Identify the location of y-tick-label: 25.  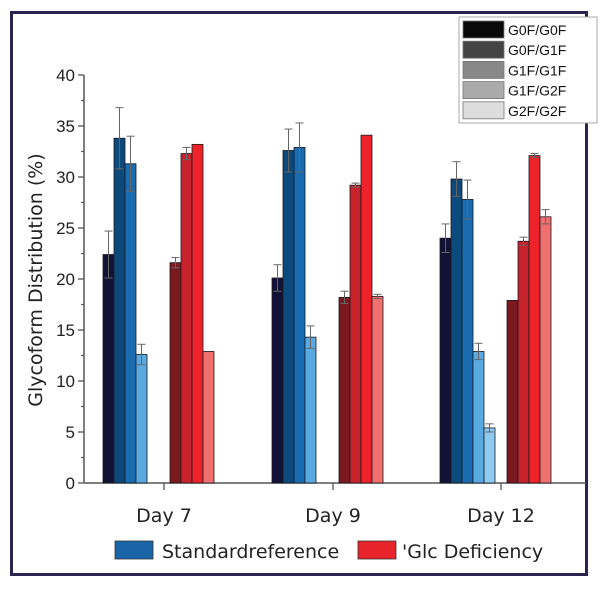
(65, 228).